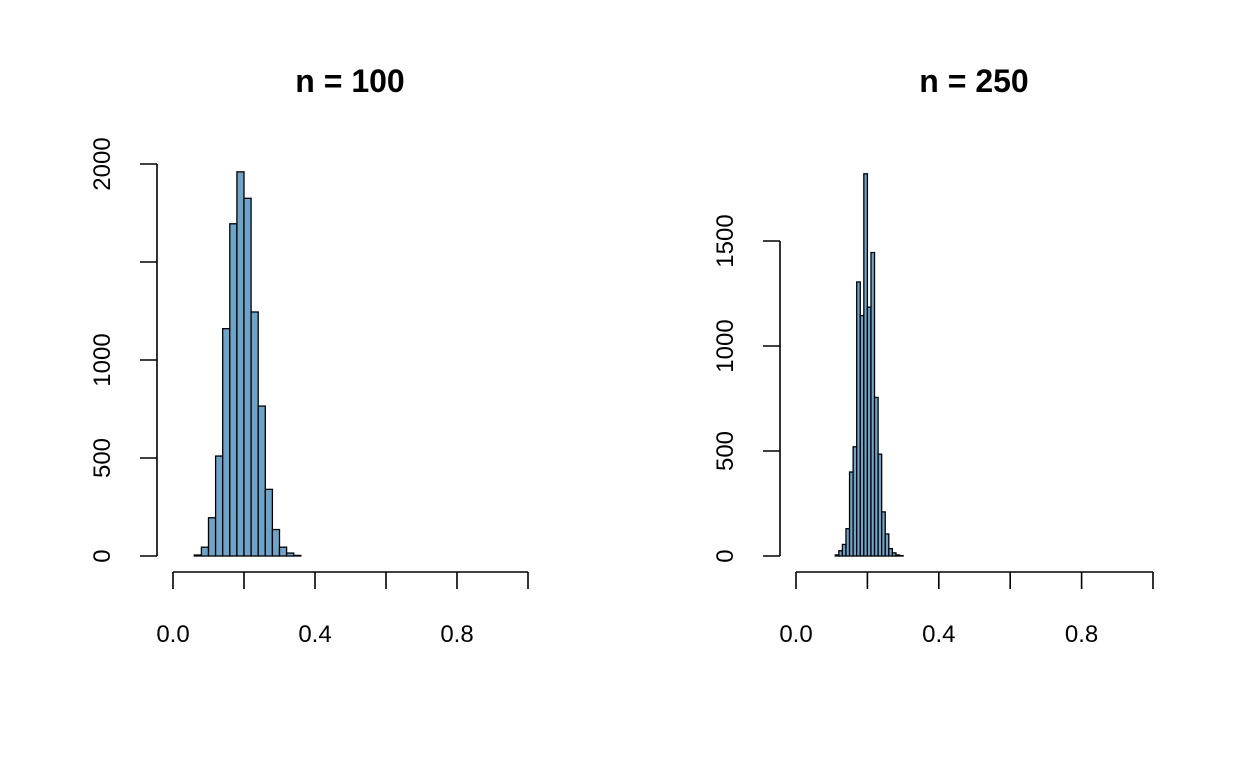 The height and width of the screenshot is (768, 1248). Describe the element at coordinates (725, 240) in the screenshot. I see `y-tick-label: 1500` at that location.